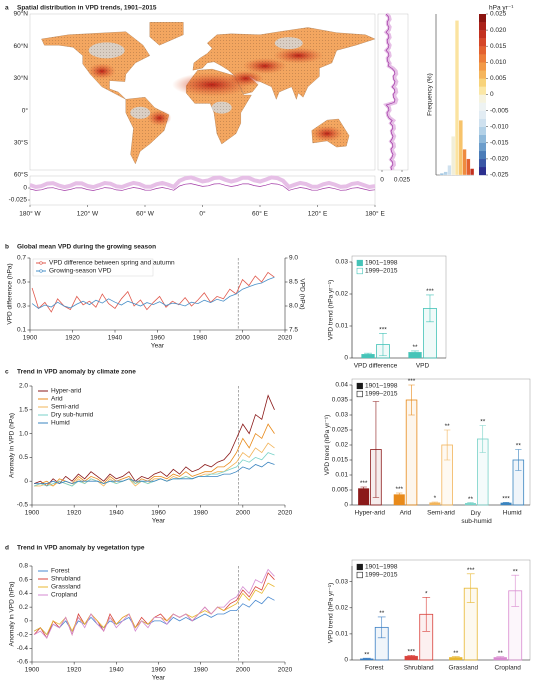  What do you see at coordinates (341, 385) in the screenshot?
I see `y-tick-label: 0.04` at bounding box center [341, 385].